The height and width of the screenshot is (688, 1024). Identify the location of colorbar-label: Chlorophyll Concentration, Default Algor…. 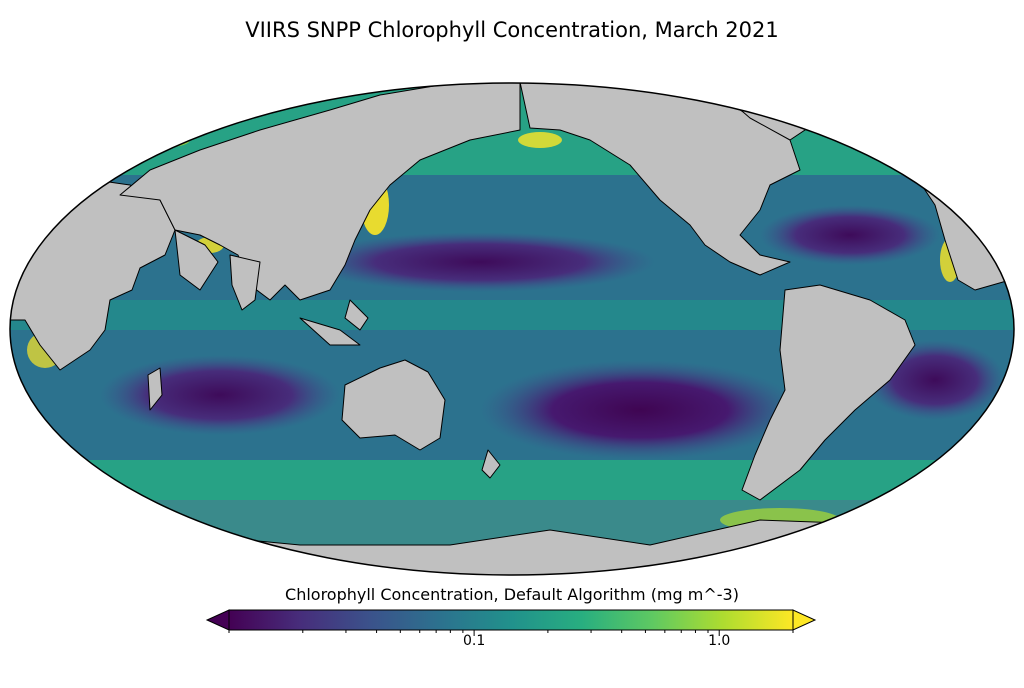
(512, 594).